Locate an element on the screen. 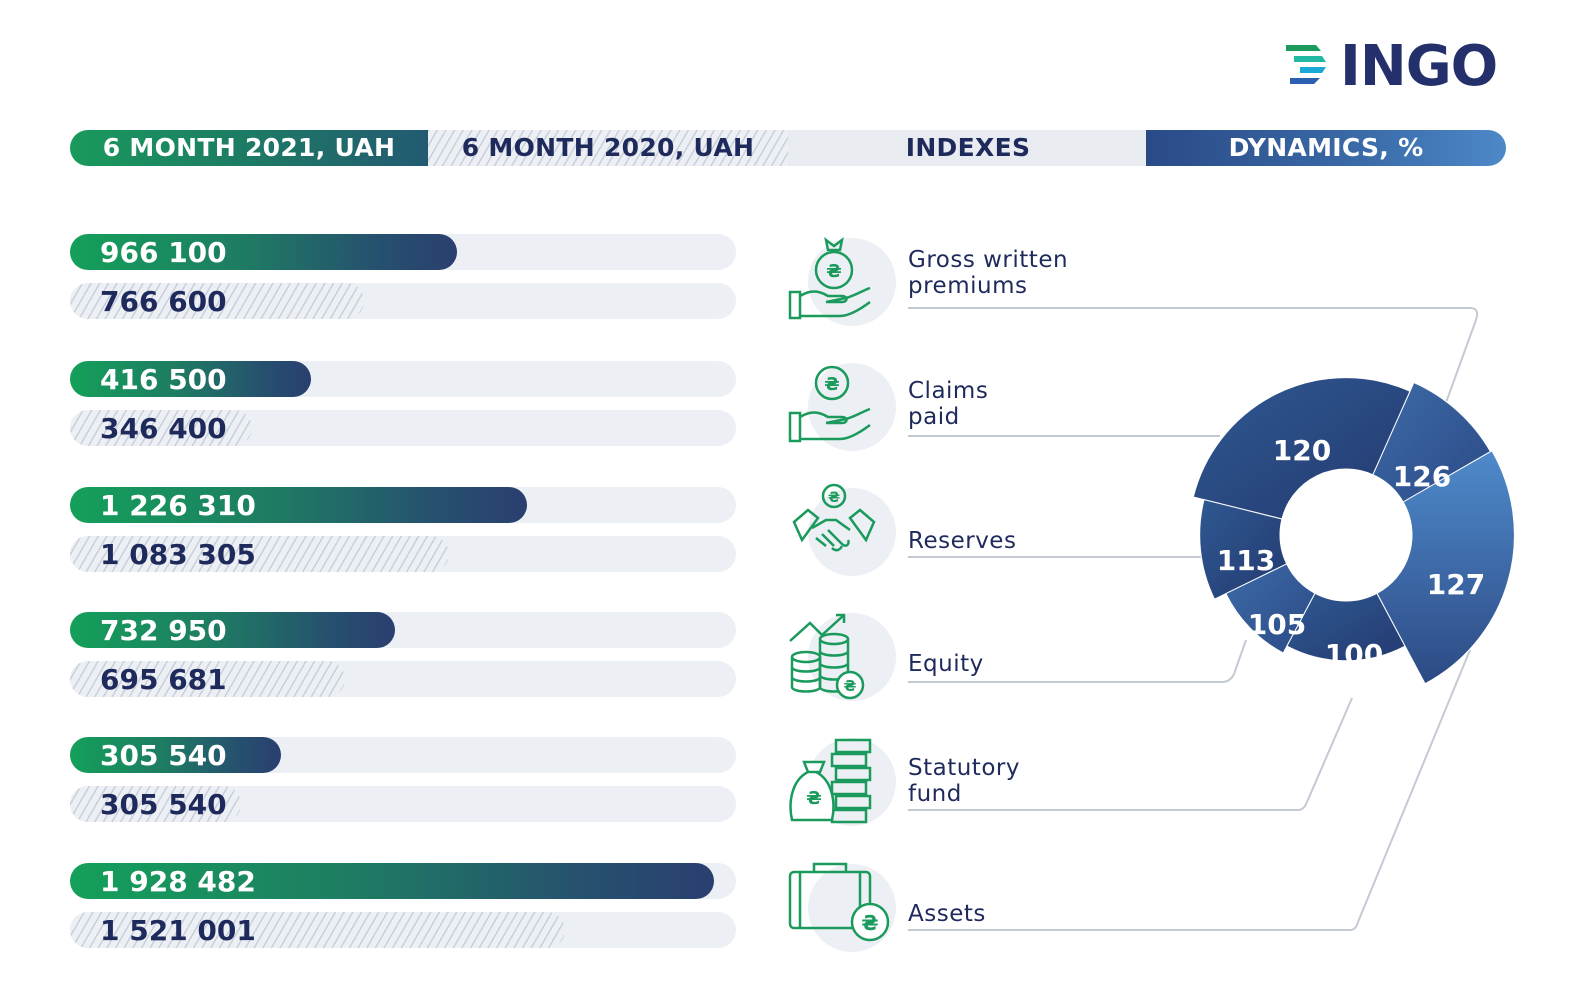 This screenshot has width=1576, height=1004. index-label: Statutory fund is located at coordinates (964, 781).